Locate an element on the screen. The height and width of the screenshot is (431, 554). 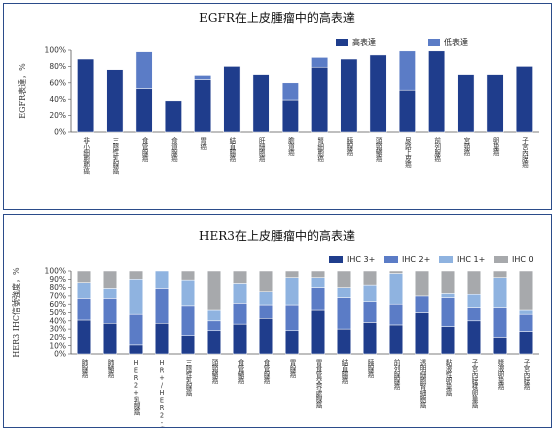
chart-title: EGFR在上皮腫瘤中的高表達 is located at coordinates (277, 17).